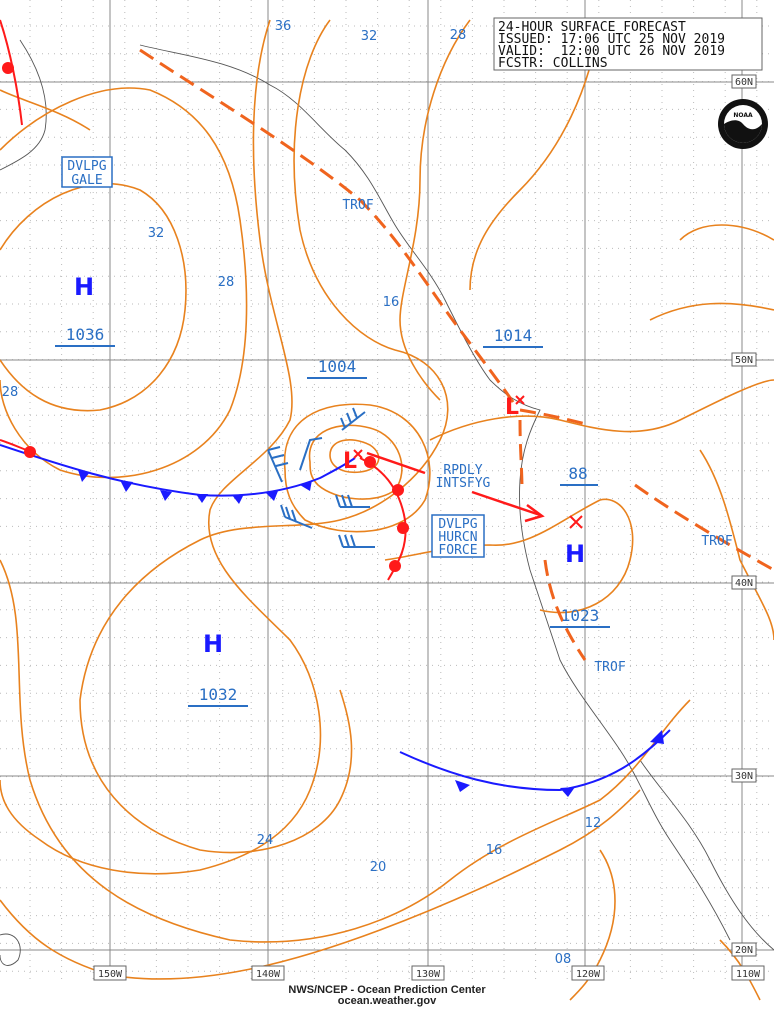 This screenshot has width=774, height=1024. I want to click on pressure-88: 88, so click(579, 475).